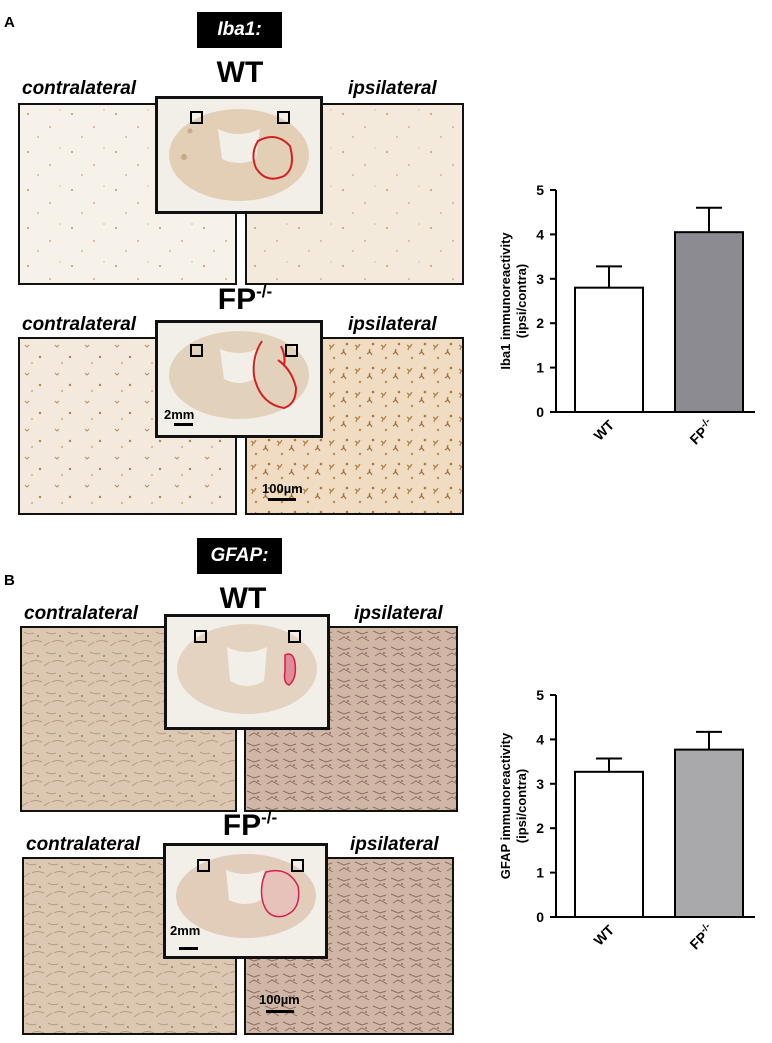 Image resolution: width=772 pixels, height=1043 pixels. What do you see at coordinates (79, 324) in the screenshot?
I see `panel-a-fp-contralateral-label: contralateral` at bounding box center [79, 324].